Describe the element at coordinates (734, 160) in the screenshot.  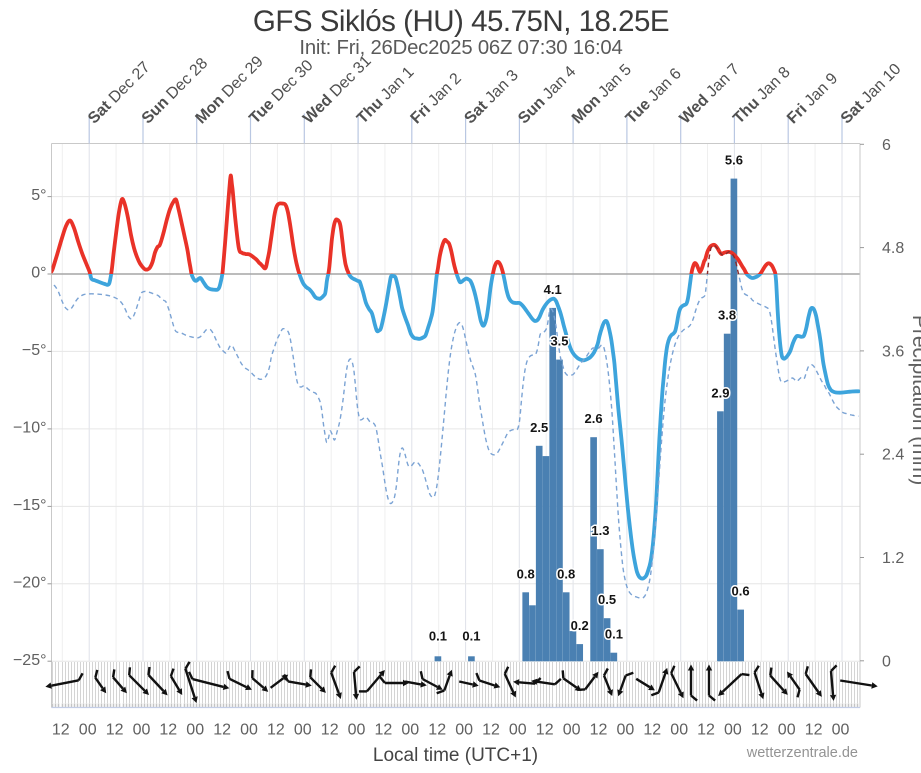
I see `svg-text: 5.6` at that location.